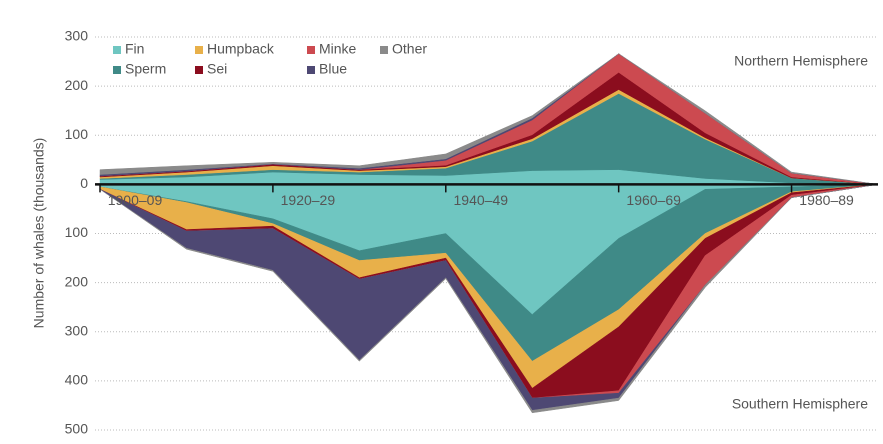  Describe the element at coordinates (217, 69) in the screenshot. I see `legend-label: Sei` at that location.